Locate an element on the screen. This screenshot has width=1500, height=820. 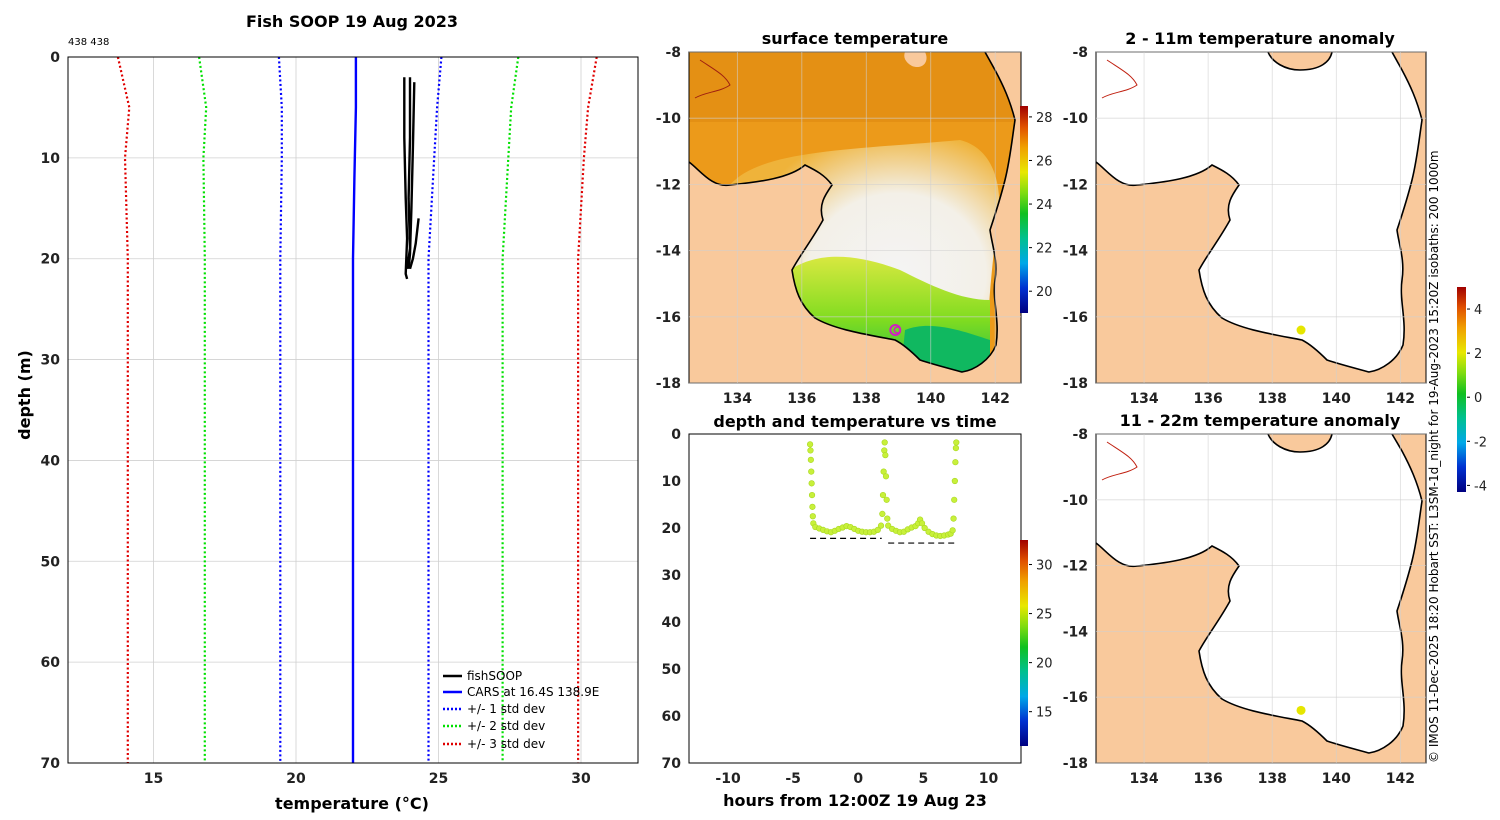
anomaly2-map is located at coordinates (1261, 598).